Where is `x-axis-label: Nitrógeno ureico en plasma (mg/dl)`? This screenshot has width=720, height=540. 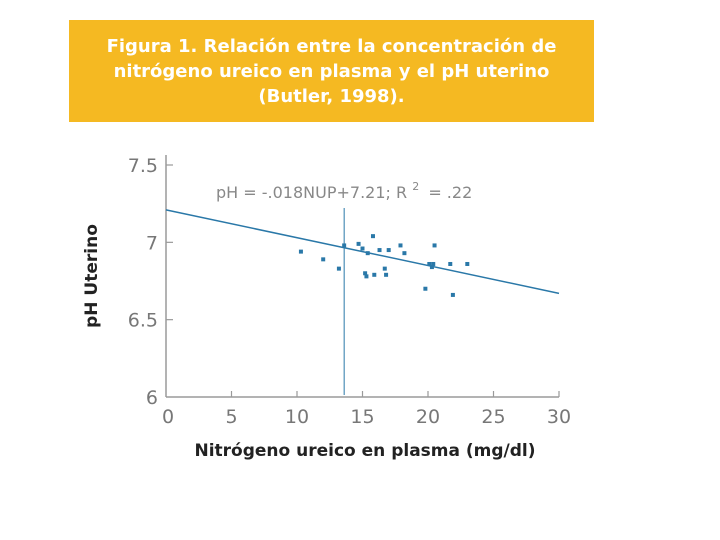
x-axis-label: Nitrógeno ureico en plasma (mg/dl) is located at coordinates (364, 451).